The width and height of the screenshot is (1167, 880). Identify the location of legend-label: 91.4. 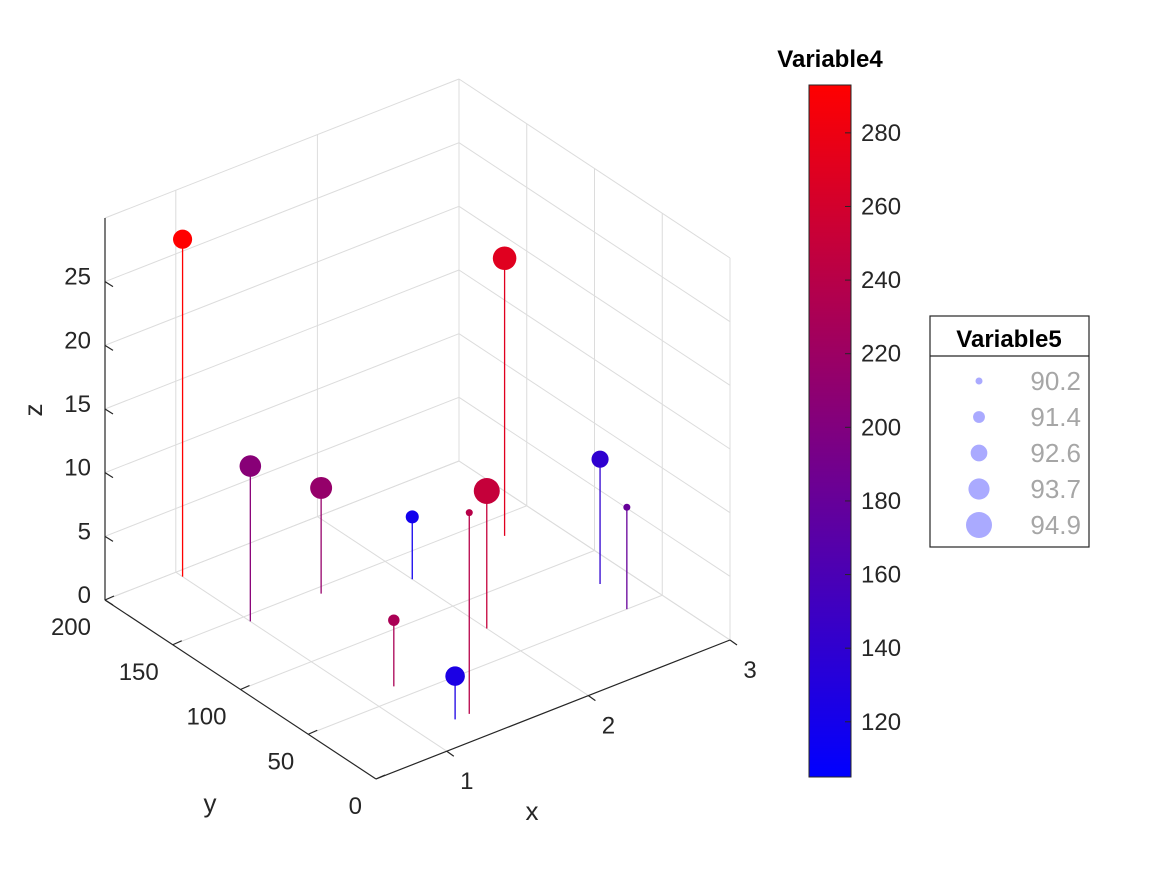
(1055, 417).